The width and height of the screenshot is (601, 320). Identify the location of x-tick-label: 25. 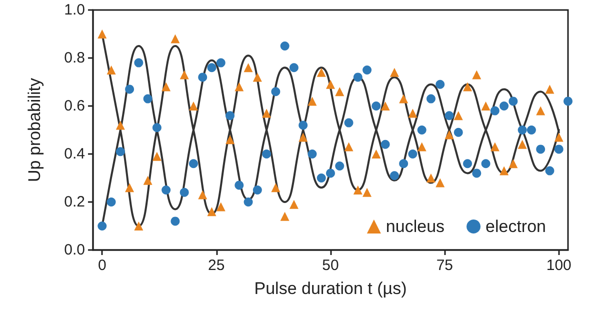
(216, 265).